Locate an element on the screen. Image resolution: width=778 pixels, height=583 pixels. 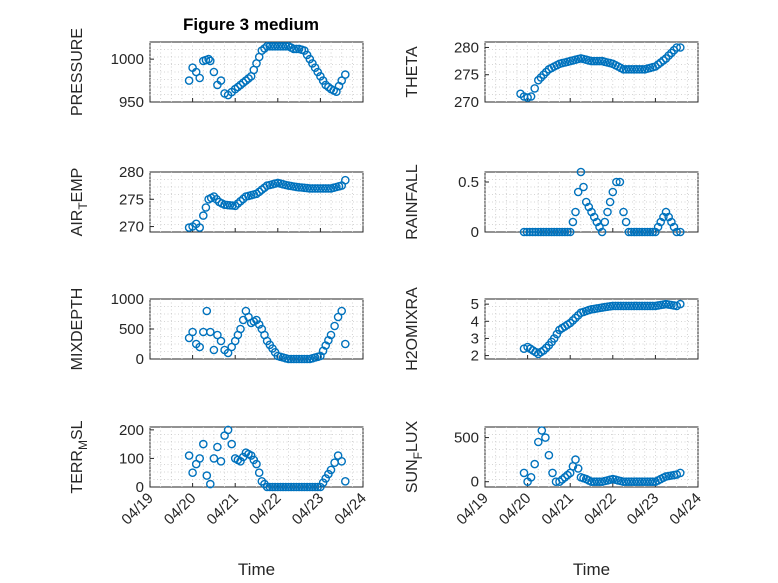
y-tick-label: 200 is located at coordinates (131, 430).